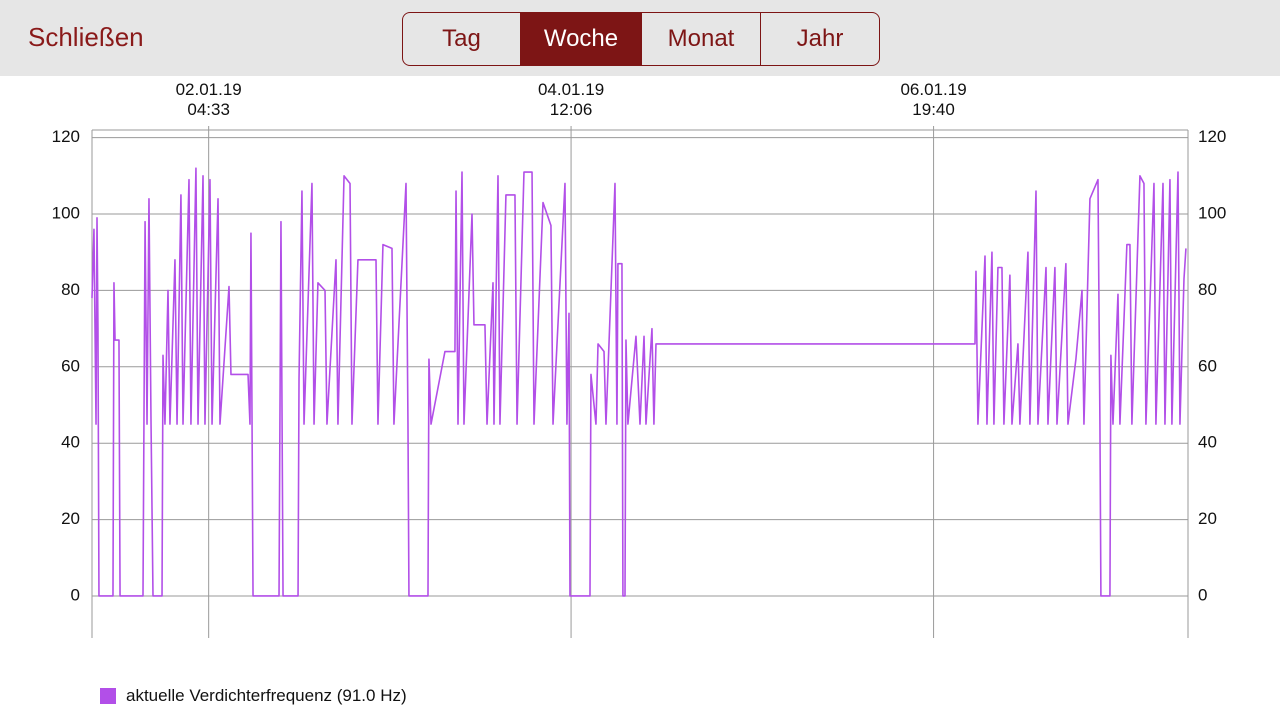 This screenshot has height=719, width=1280. I want to click on legend-label: aktuelle Verdichterfrequenz (91.0 Hz), so click(266, 695).